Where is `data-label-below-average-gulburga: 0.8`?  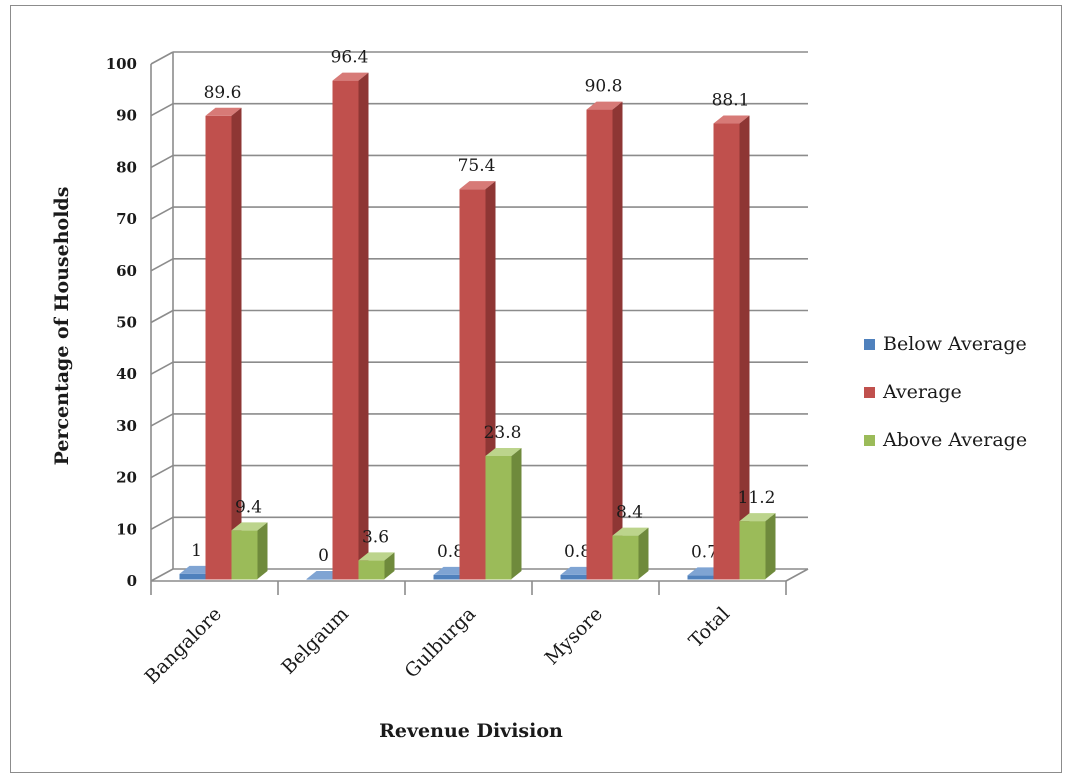 data-label-below-average-gulburga: 0.8 is located at coordinates (450, 552).